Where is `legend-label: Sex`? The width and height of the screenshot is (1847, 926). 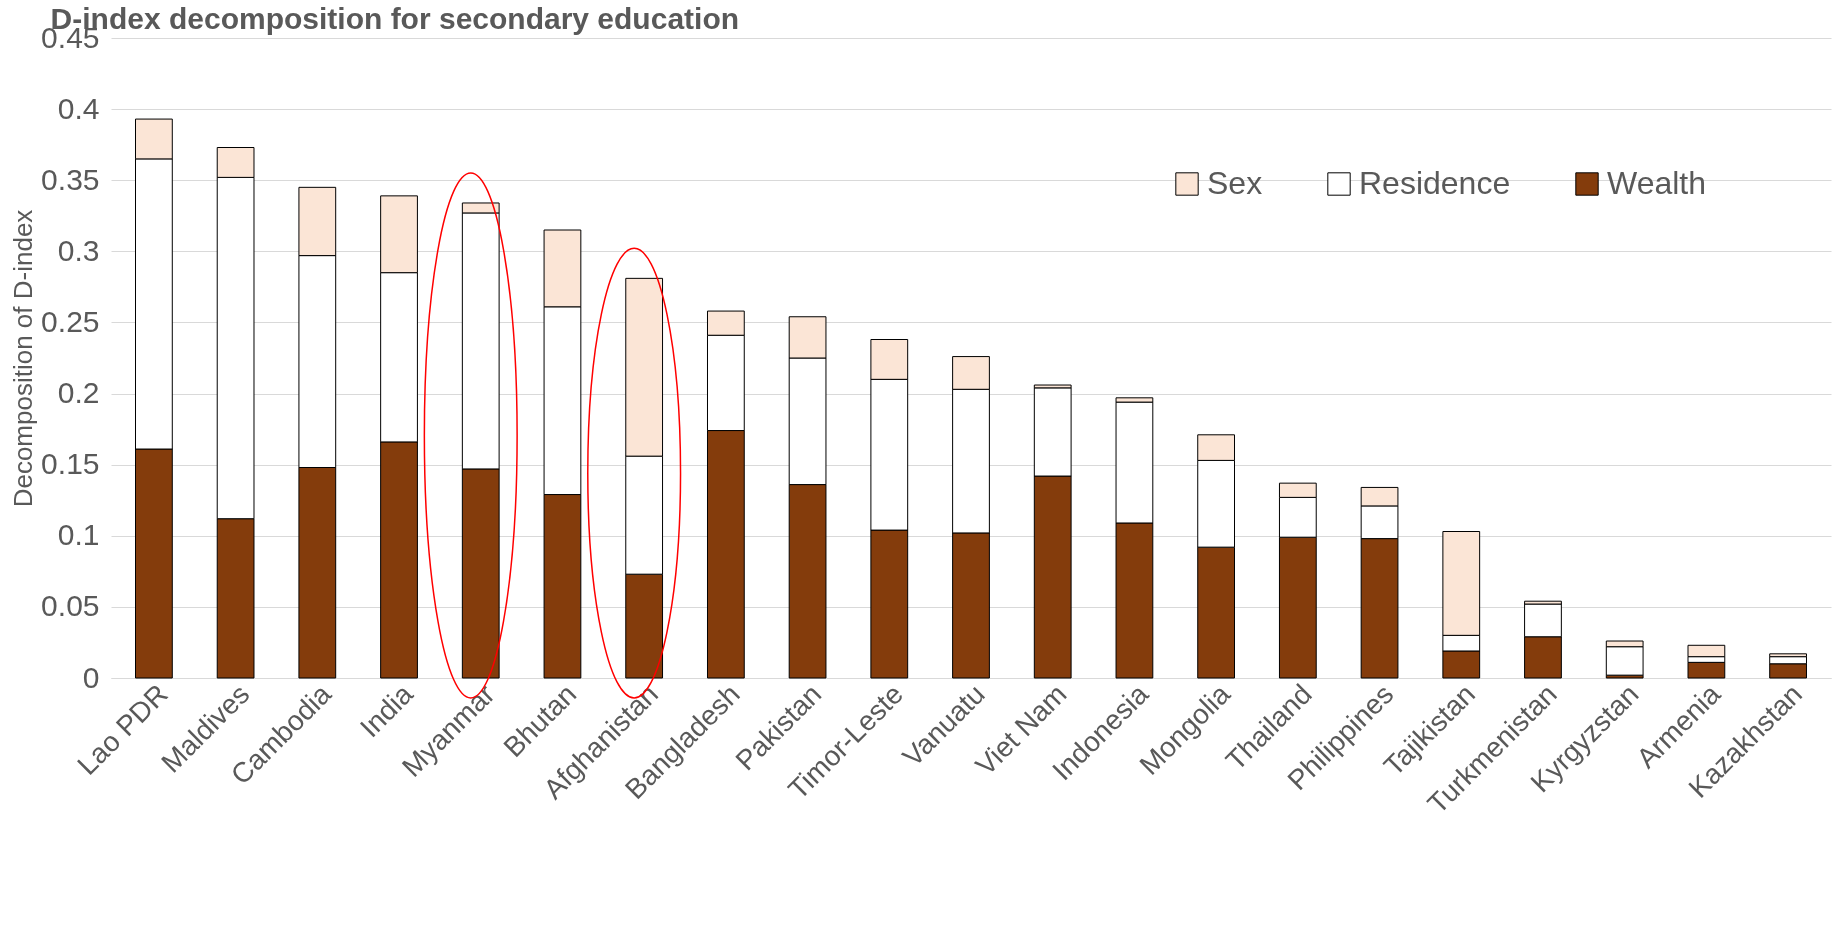 legend-label: Sex is located at coordinates (1235, 183).